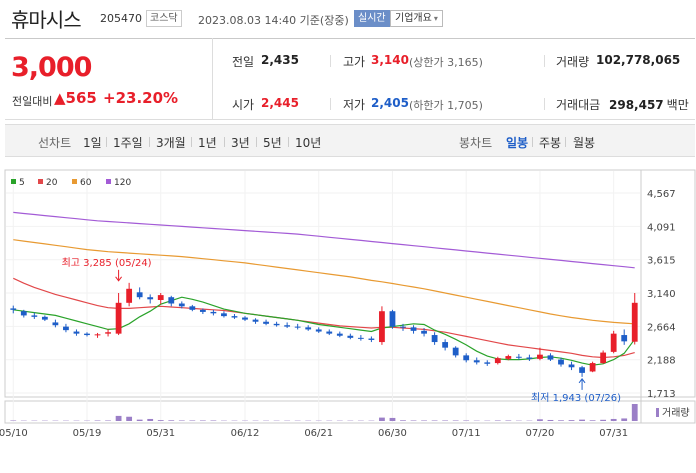  I want to click on tab-weekly: 주봉, so click(550, 143).